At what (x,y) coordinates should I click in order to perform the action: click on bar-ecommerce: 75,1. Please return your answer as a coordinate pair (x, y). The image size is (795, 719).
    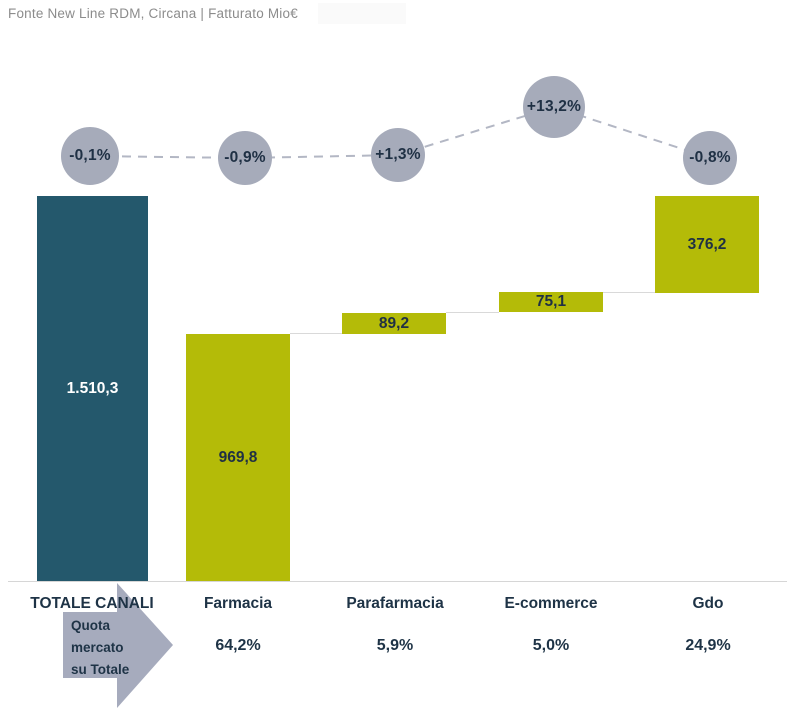
    Looking at the image, I should click on (551, 302).